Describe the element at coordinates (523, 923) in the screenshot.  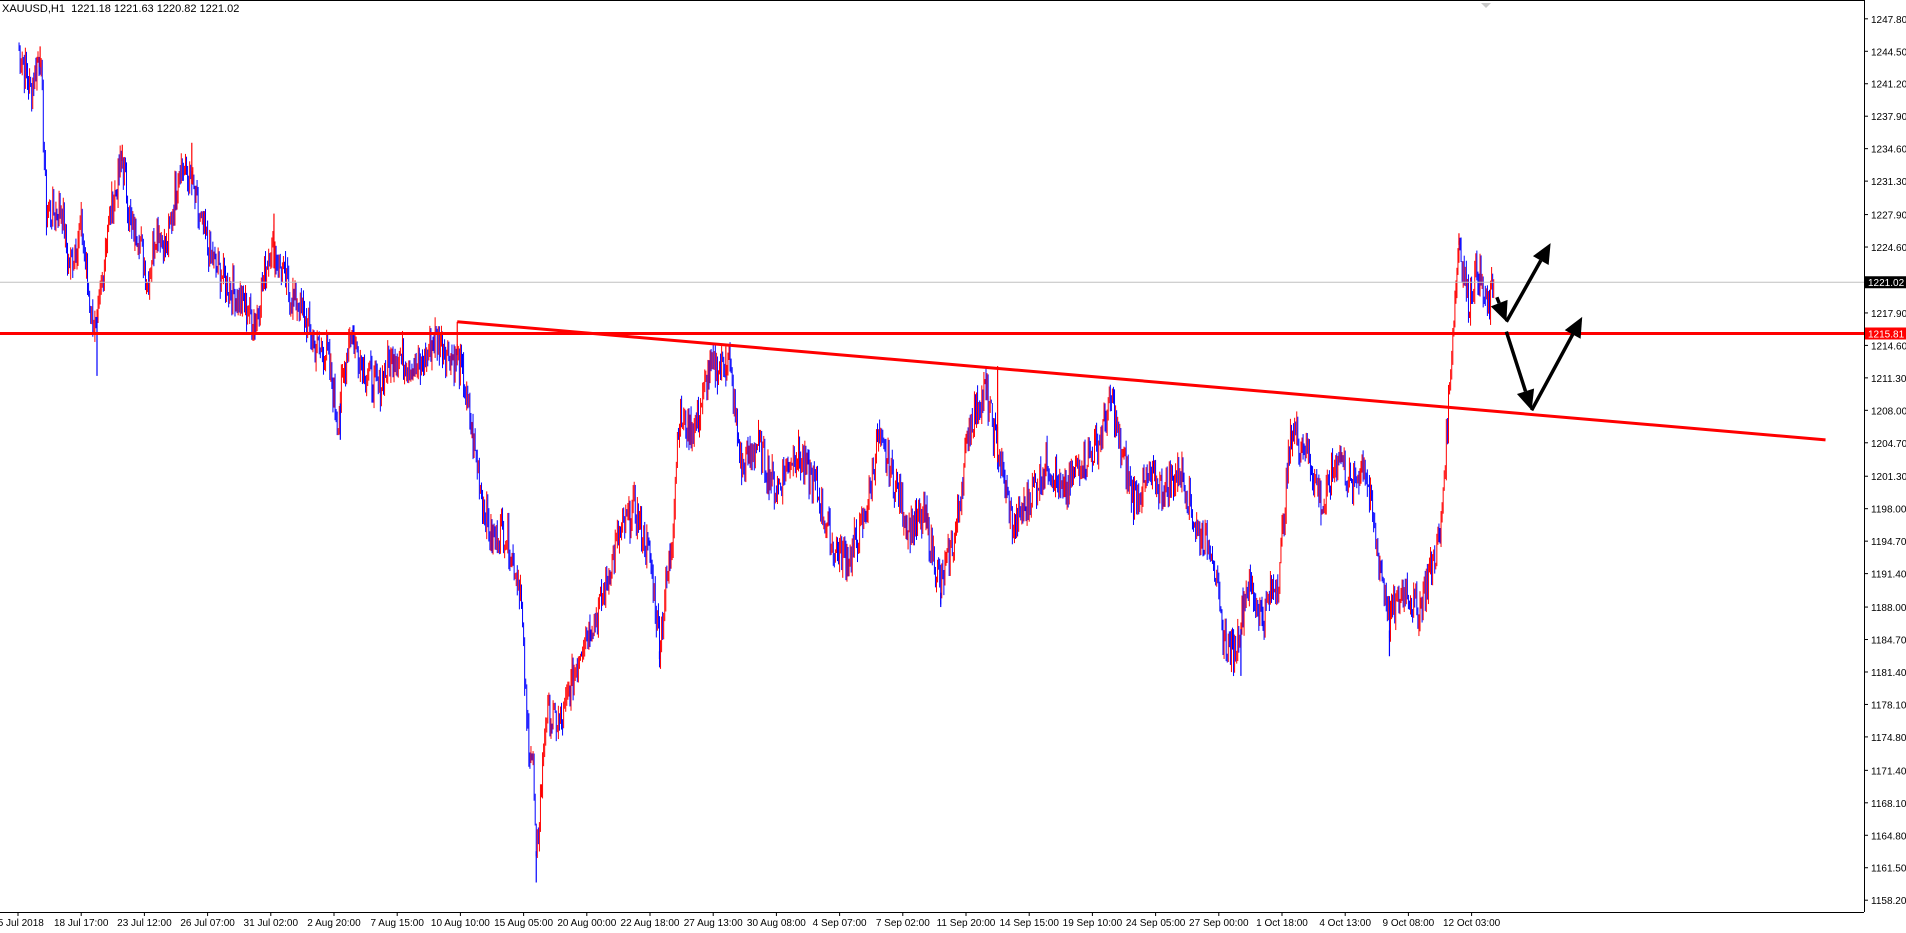
I see `x-tick-label: 15 Aug 05:00` at that location.